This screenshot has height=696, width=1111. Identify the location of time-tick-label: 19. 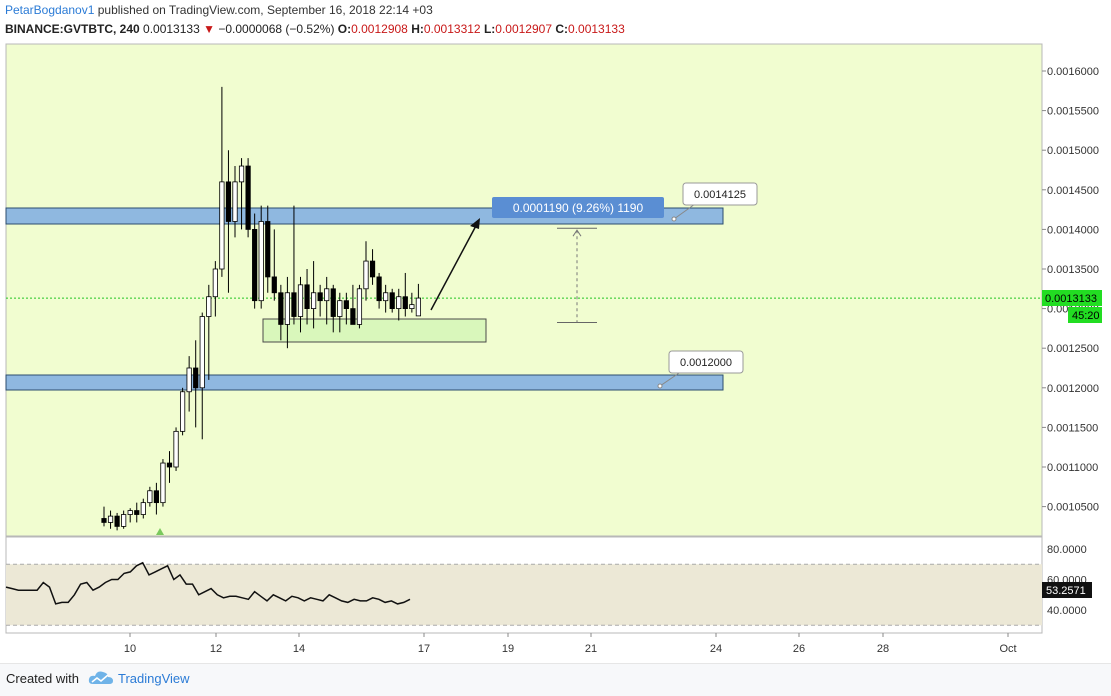
(508, 649).